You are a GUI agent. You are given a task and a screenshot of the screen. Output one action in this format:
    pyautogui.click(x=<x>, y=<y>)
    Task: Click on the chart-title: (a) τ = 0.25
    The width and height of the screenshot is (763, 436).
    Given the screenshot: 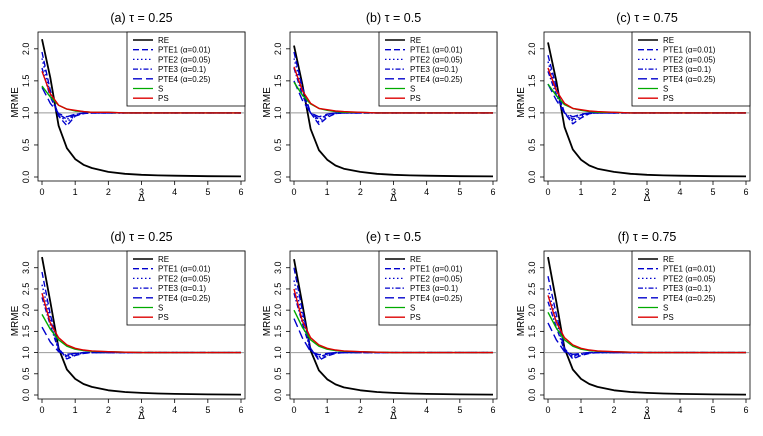 What is the action you would take?
    pyautogui.click(x=141, y=18)
    